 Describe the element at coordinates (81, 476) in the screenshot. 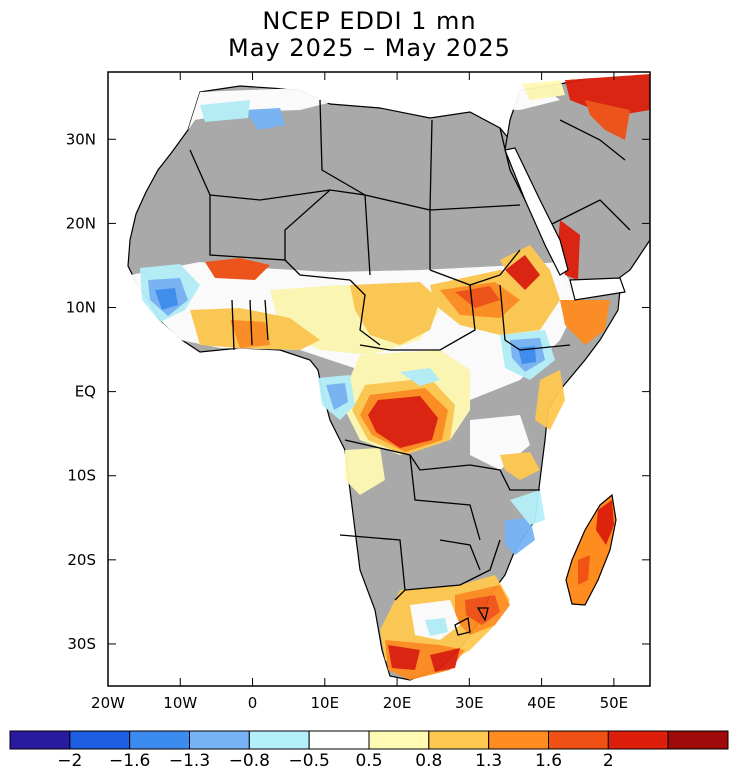

I see `y-tick-label: 10S` at that location.